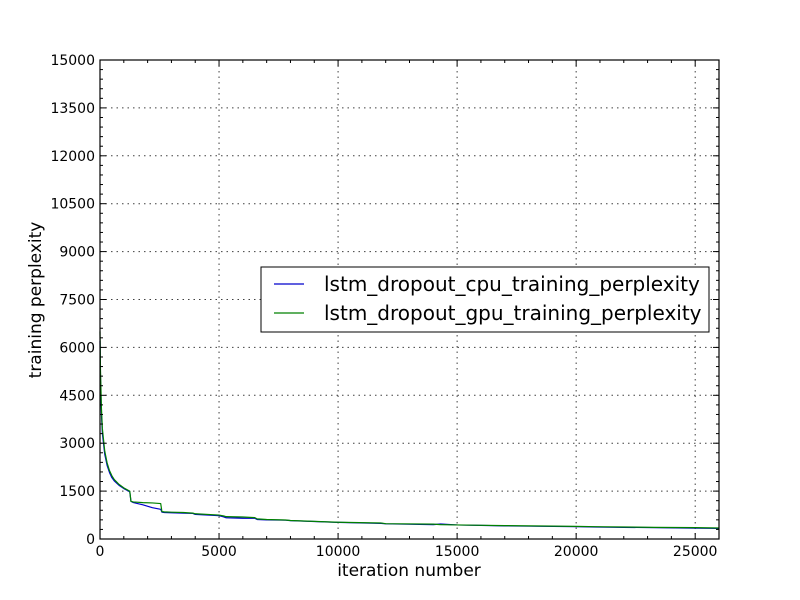  What do you see at coordinates (77, 253) in the screenshot?
I see `y-tick-label: 9000` at bounding box center [77, 253].